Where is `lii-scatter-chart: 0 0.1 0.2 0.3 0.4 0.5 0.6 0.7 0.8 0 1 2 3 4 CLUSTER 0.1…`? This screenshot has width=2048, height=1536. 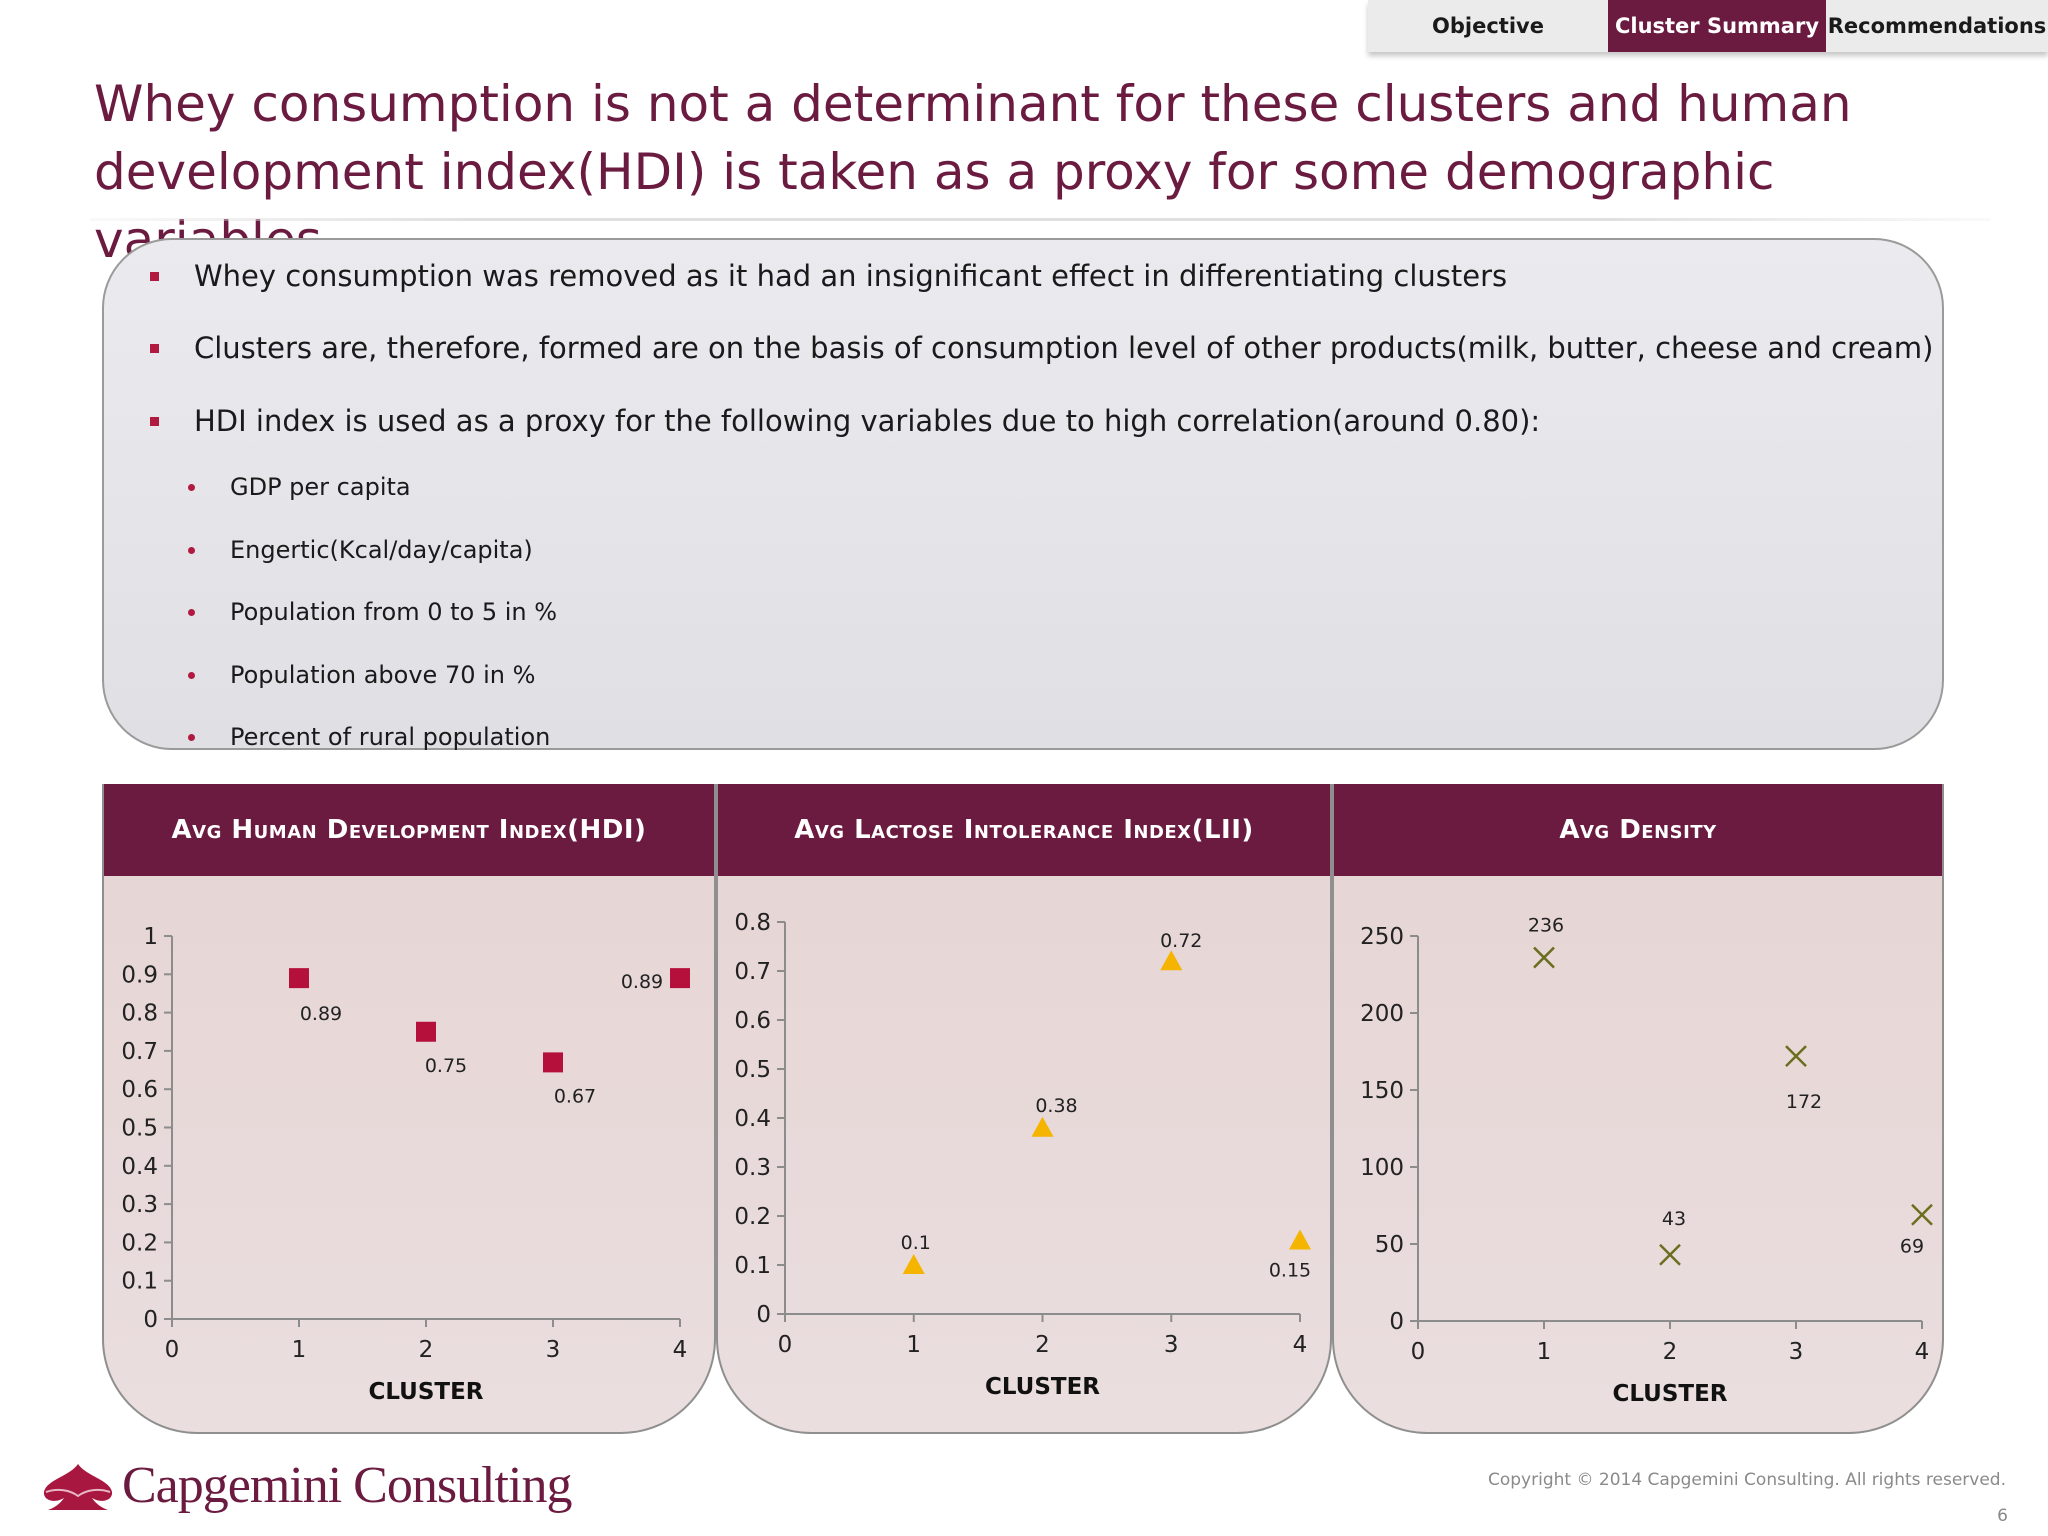 lii-scatter-chart: 0 0.1 0.2 0.3 0.4 0.5 0.6 0.7 0.8 0 1 2 3 4 CLUSTER 0.1… is located at coordinates (1022, 1155).